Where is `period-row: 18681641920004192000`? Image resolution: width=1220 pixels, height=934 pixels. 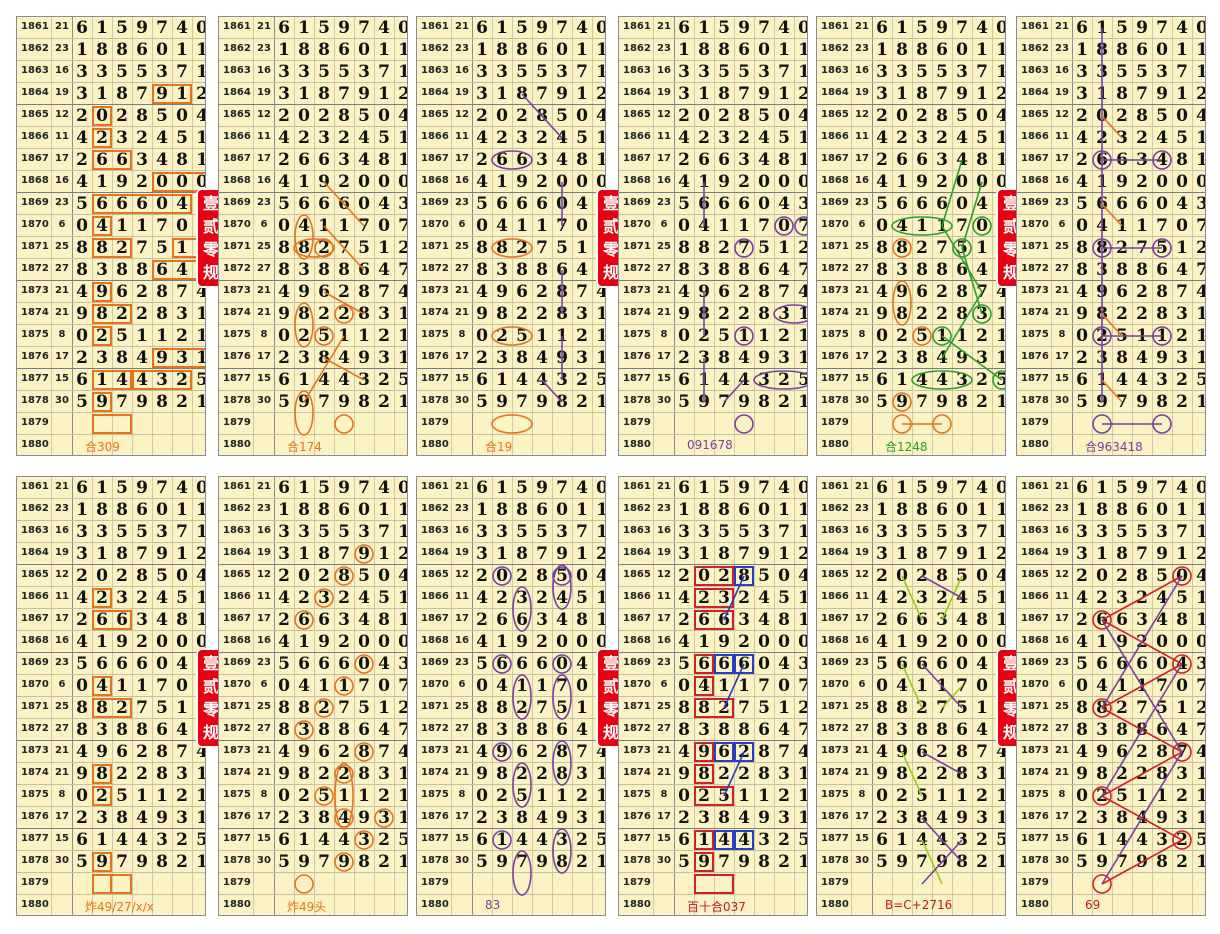 period-row: 18681641920004192000 is located at coordinates (713, 182).